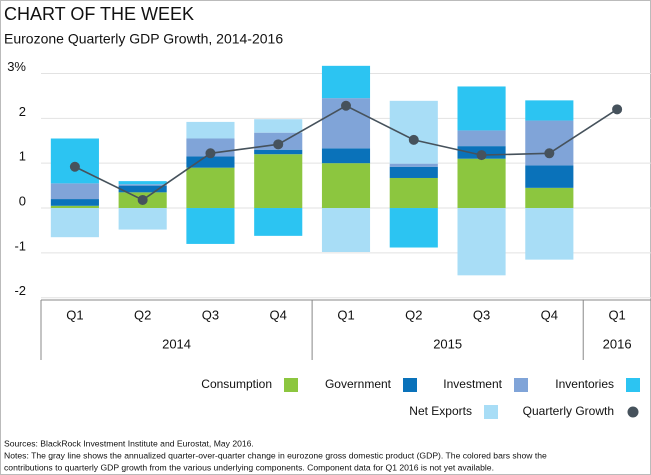 The image size is (651, 475). Describe the element at coordinates (99, 14) in the screenshot. I see `chart-title: CHART OF THE WEEK` at that location.